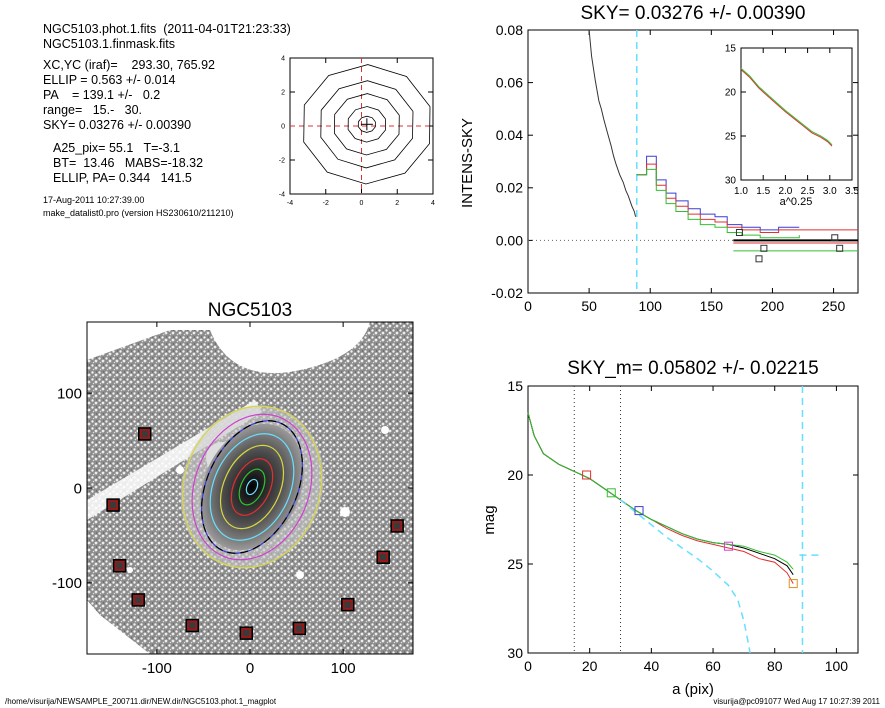 Image resolution: width=885 pixels, height=708 pixels. Describe the element at coordinates (507, 293) in the screenshot. I see `sky-profile-ytick-label: -0.02` at that location.